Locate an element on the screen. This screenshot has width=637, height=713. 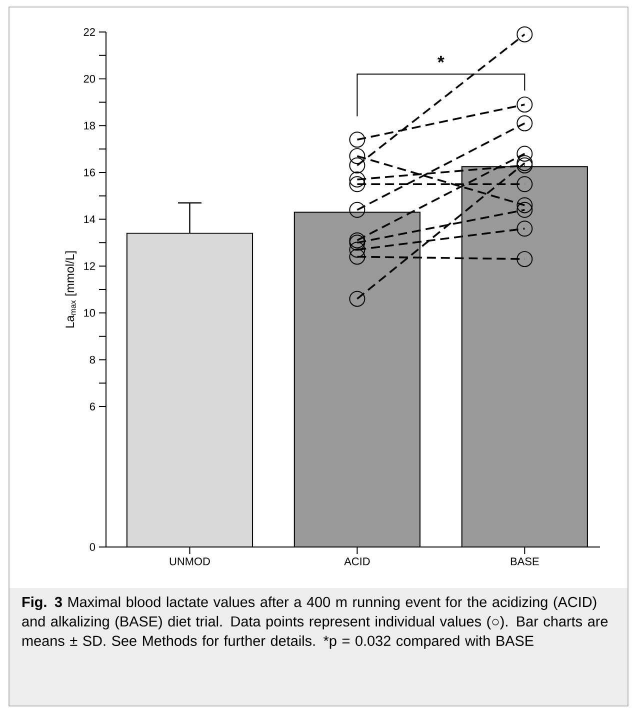
y-tick-label: 14 is located at coordinates (90, 220).